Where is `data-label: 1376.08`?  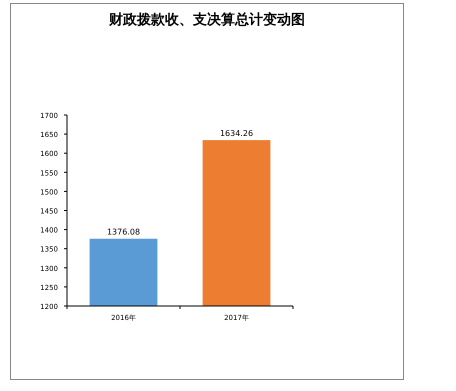 data-label: 1376.08 is located at coordinates (123, 232).